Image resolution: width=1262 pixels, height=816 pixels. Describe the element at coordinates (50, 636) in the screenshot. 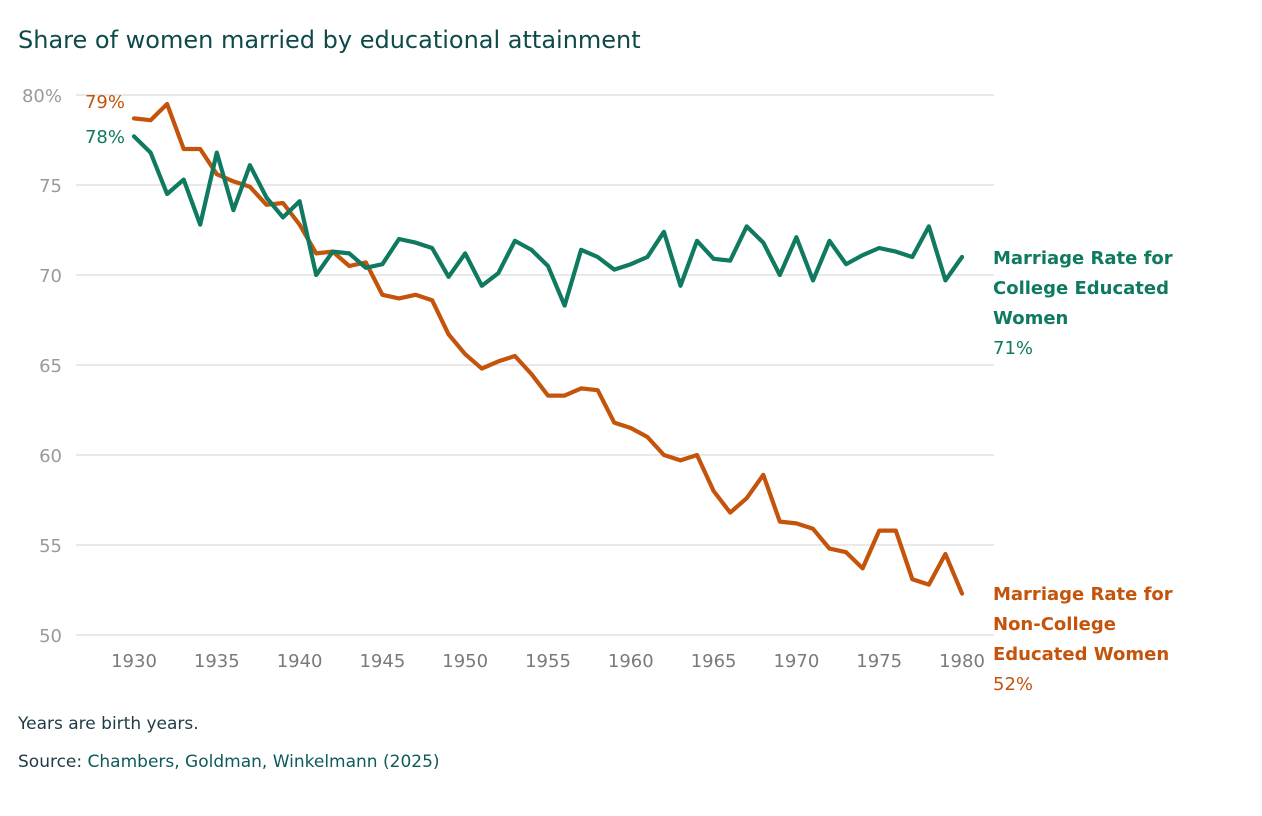

I see `y-tick-label: 50` at that location.